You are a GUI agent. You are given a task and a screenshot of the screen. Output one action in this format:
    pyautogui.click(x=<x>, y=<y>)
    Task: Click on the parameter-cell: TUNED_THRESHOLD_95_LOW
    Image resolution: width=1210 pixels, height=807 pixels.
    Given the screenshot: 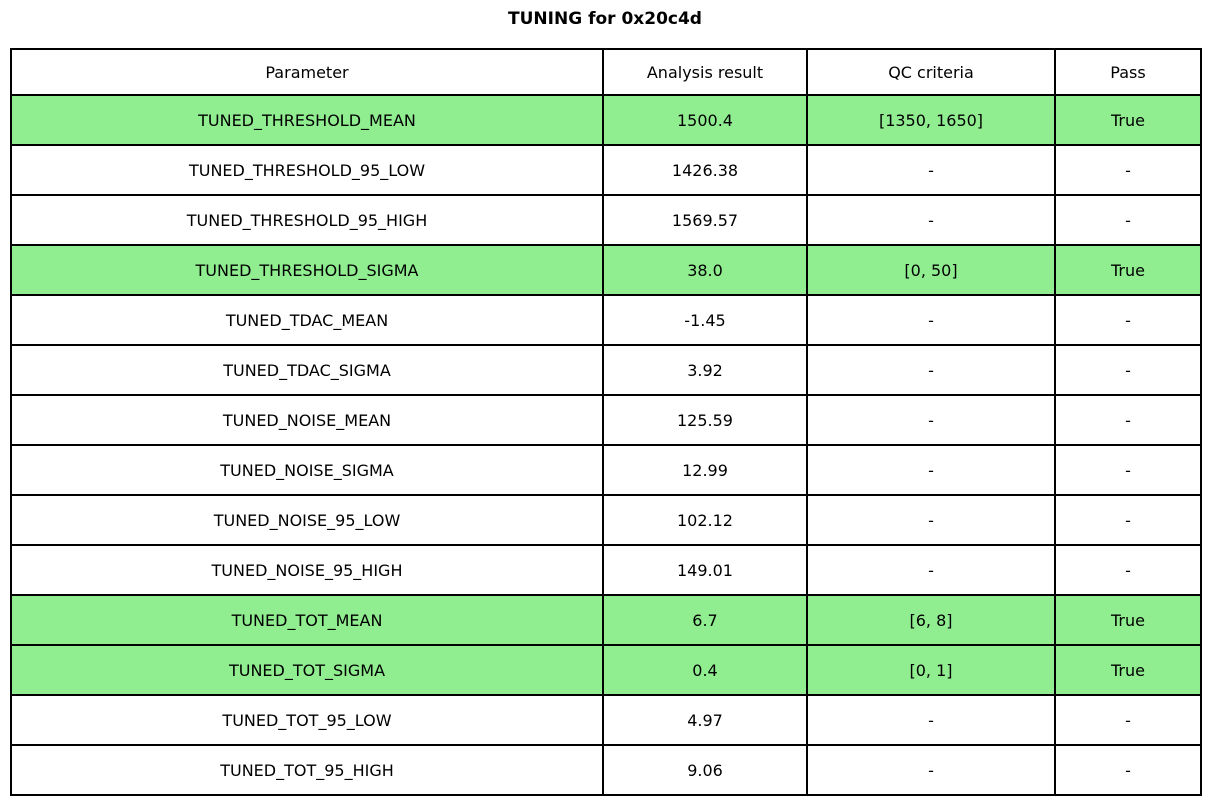 What is the action you would take?
    pyautogui.click(x=307, y=170)
    